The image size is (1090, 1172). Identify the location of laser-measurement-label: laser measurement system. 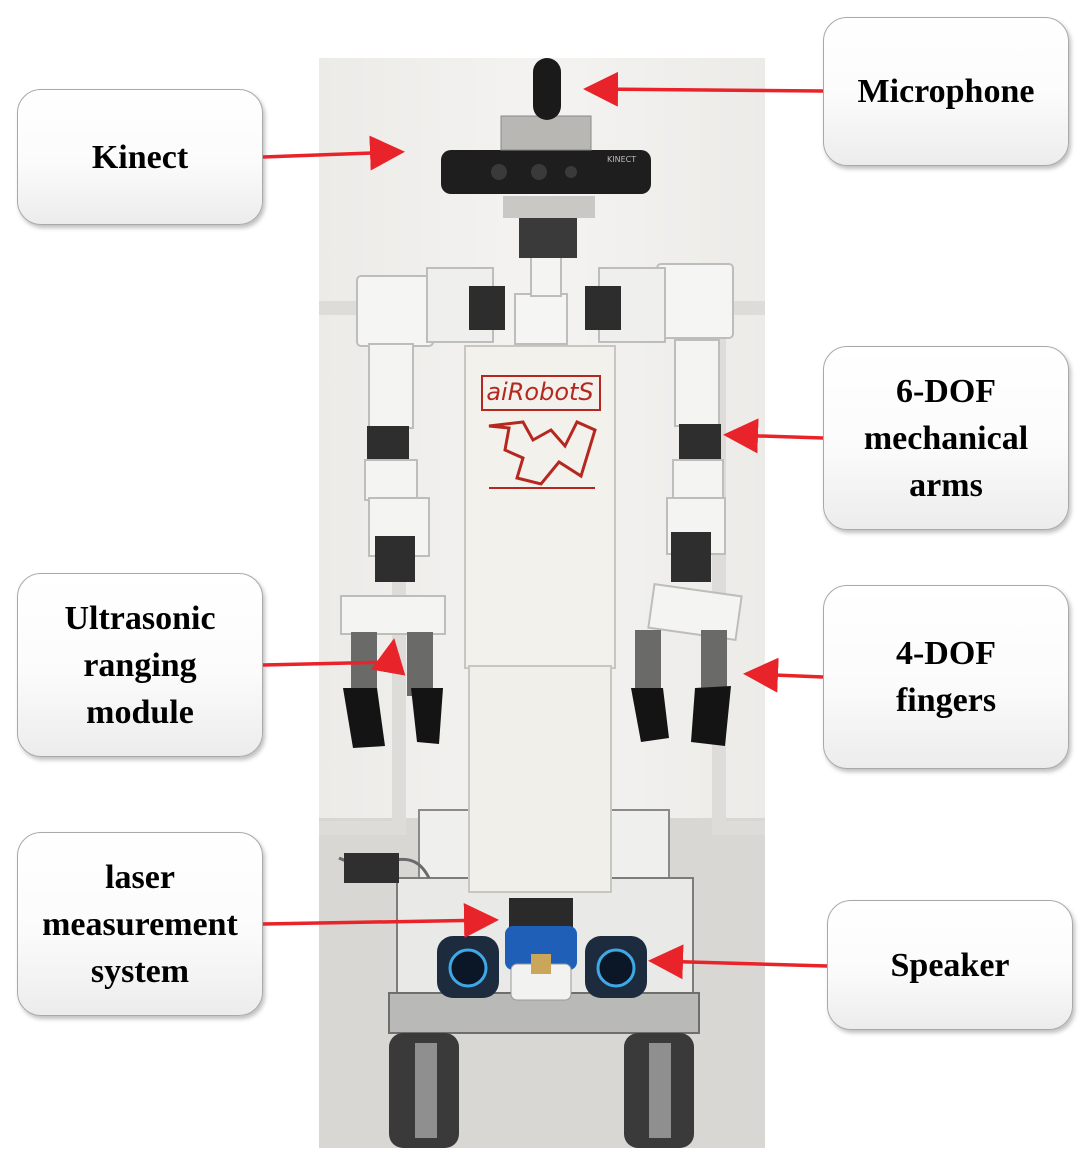
(140, 924).